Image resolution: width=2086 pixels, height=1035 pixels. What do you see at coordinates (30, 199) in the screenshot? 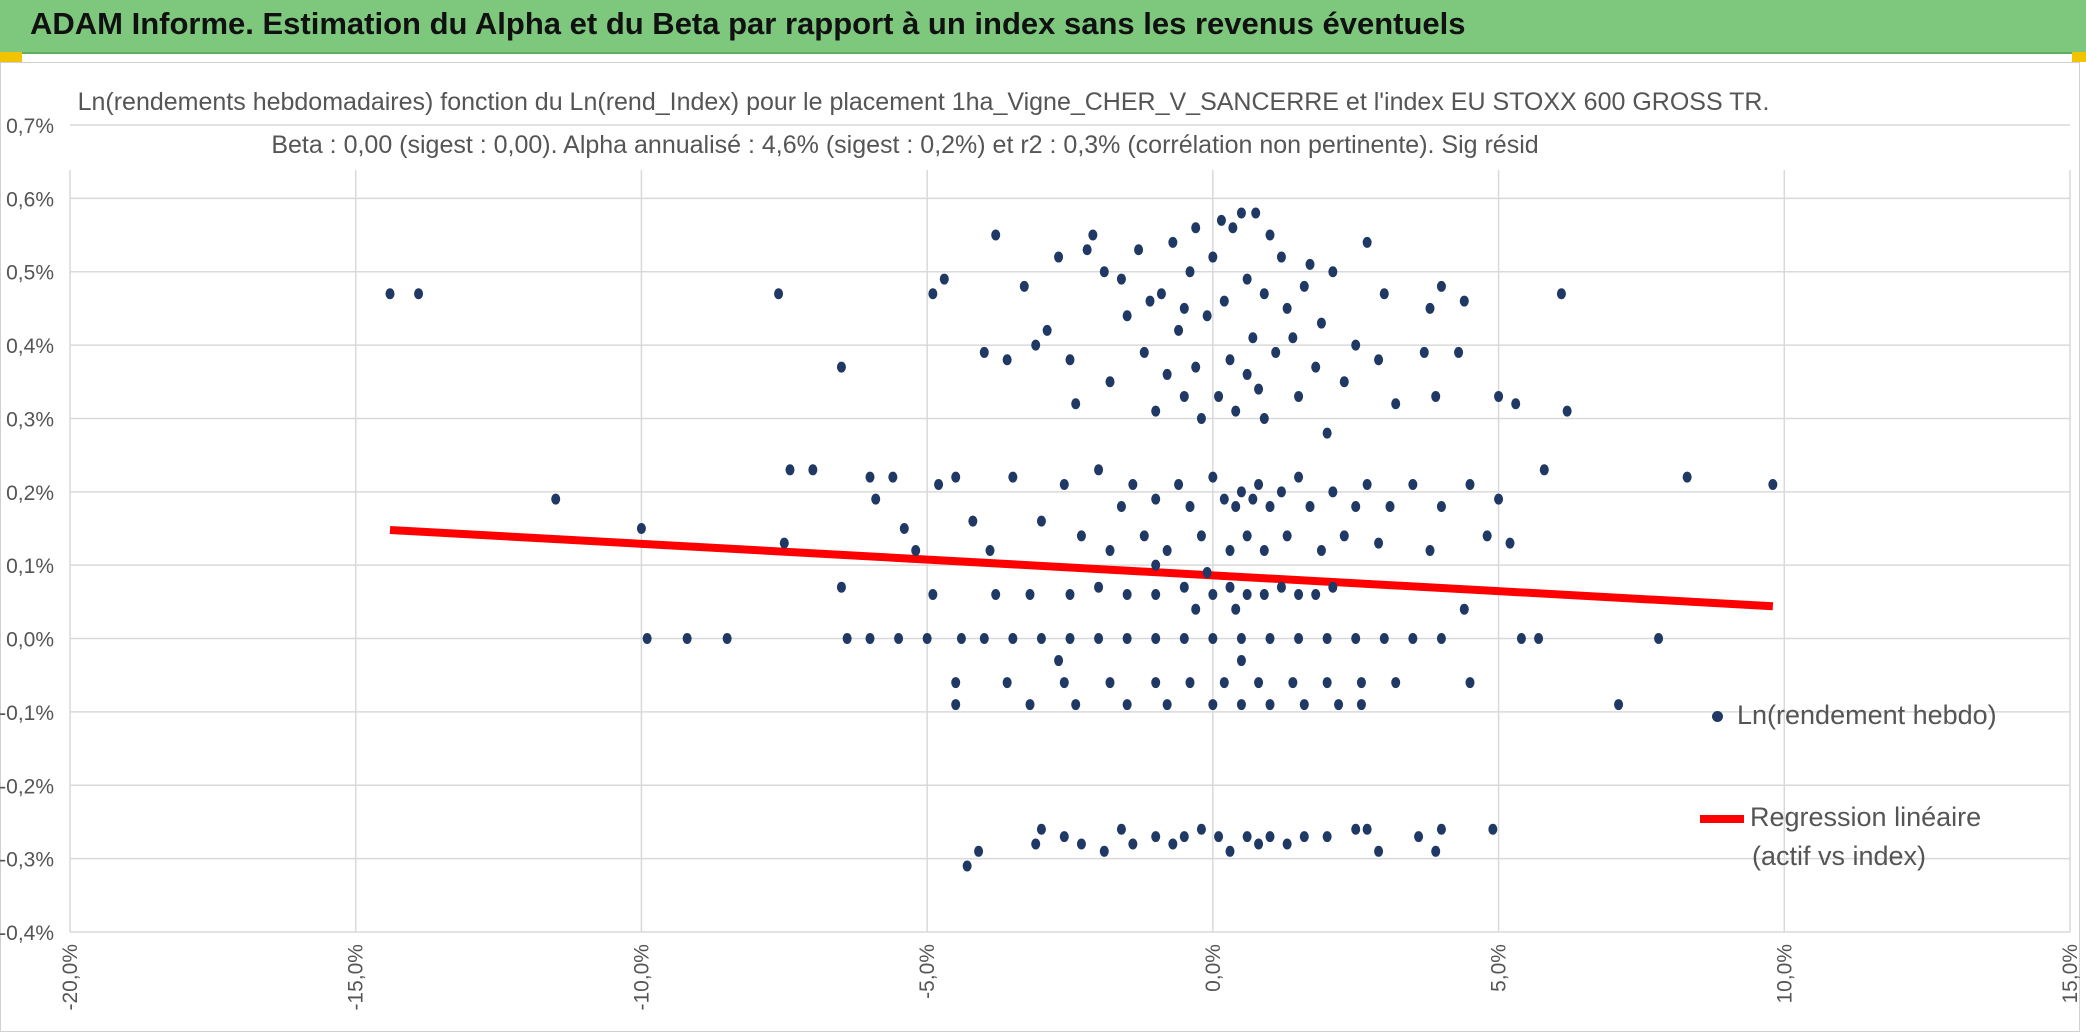
I see `y-tick-label: 0,6%` at bounding box center [30, 199].